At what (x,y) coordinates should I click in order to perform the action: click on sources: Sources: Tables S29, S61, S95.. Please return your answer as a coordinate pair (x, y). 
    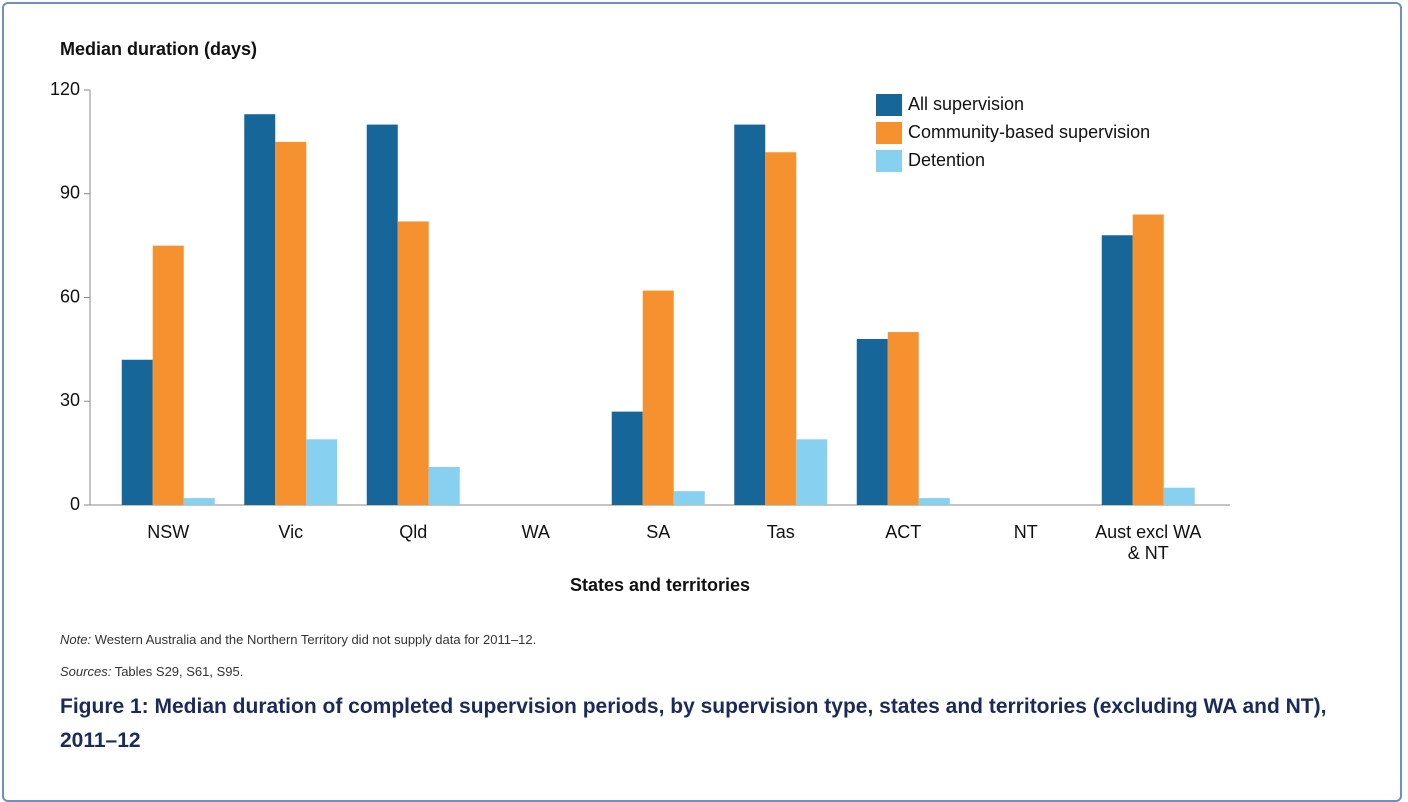
    Looking at the image, I should click on (151, 671).